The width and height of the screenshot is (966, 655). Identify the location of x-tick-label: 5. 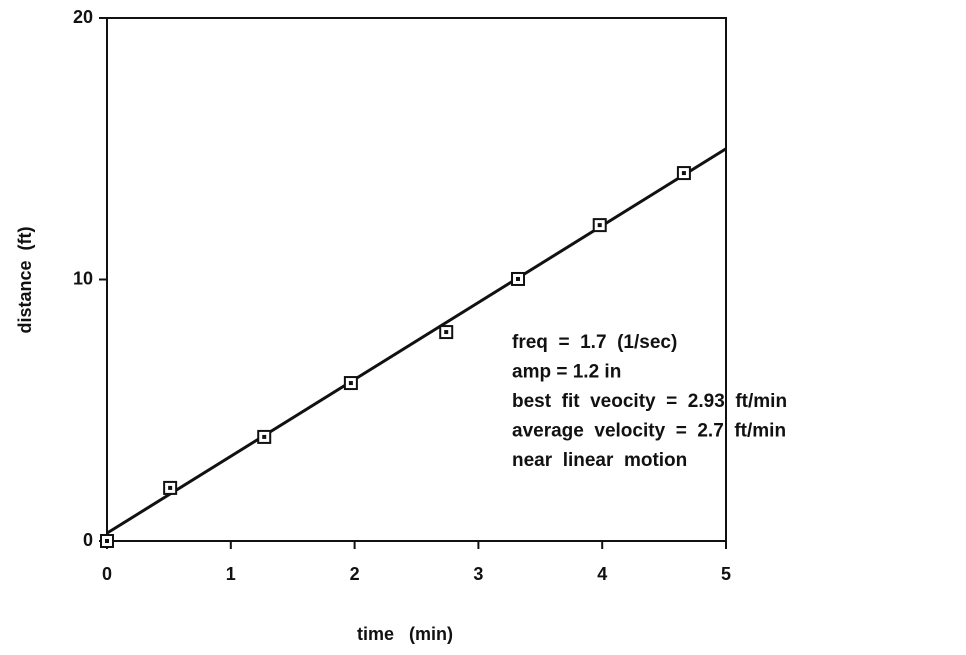
(726, 574).